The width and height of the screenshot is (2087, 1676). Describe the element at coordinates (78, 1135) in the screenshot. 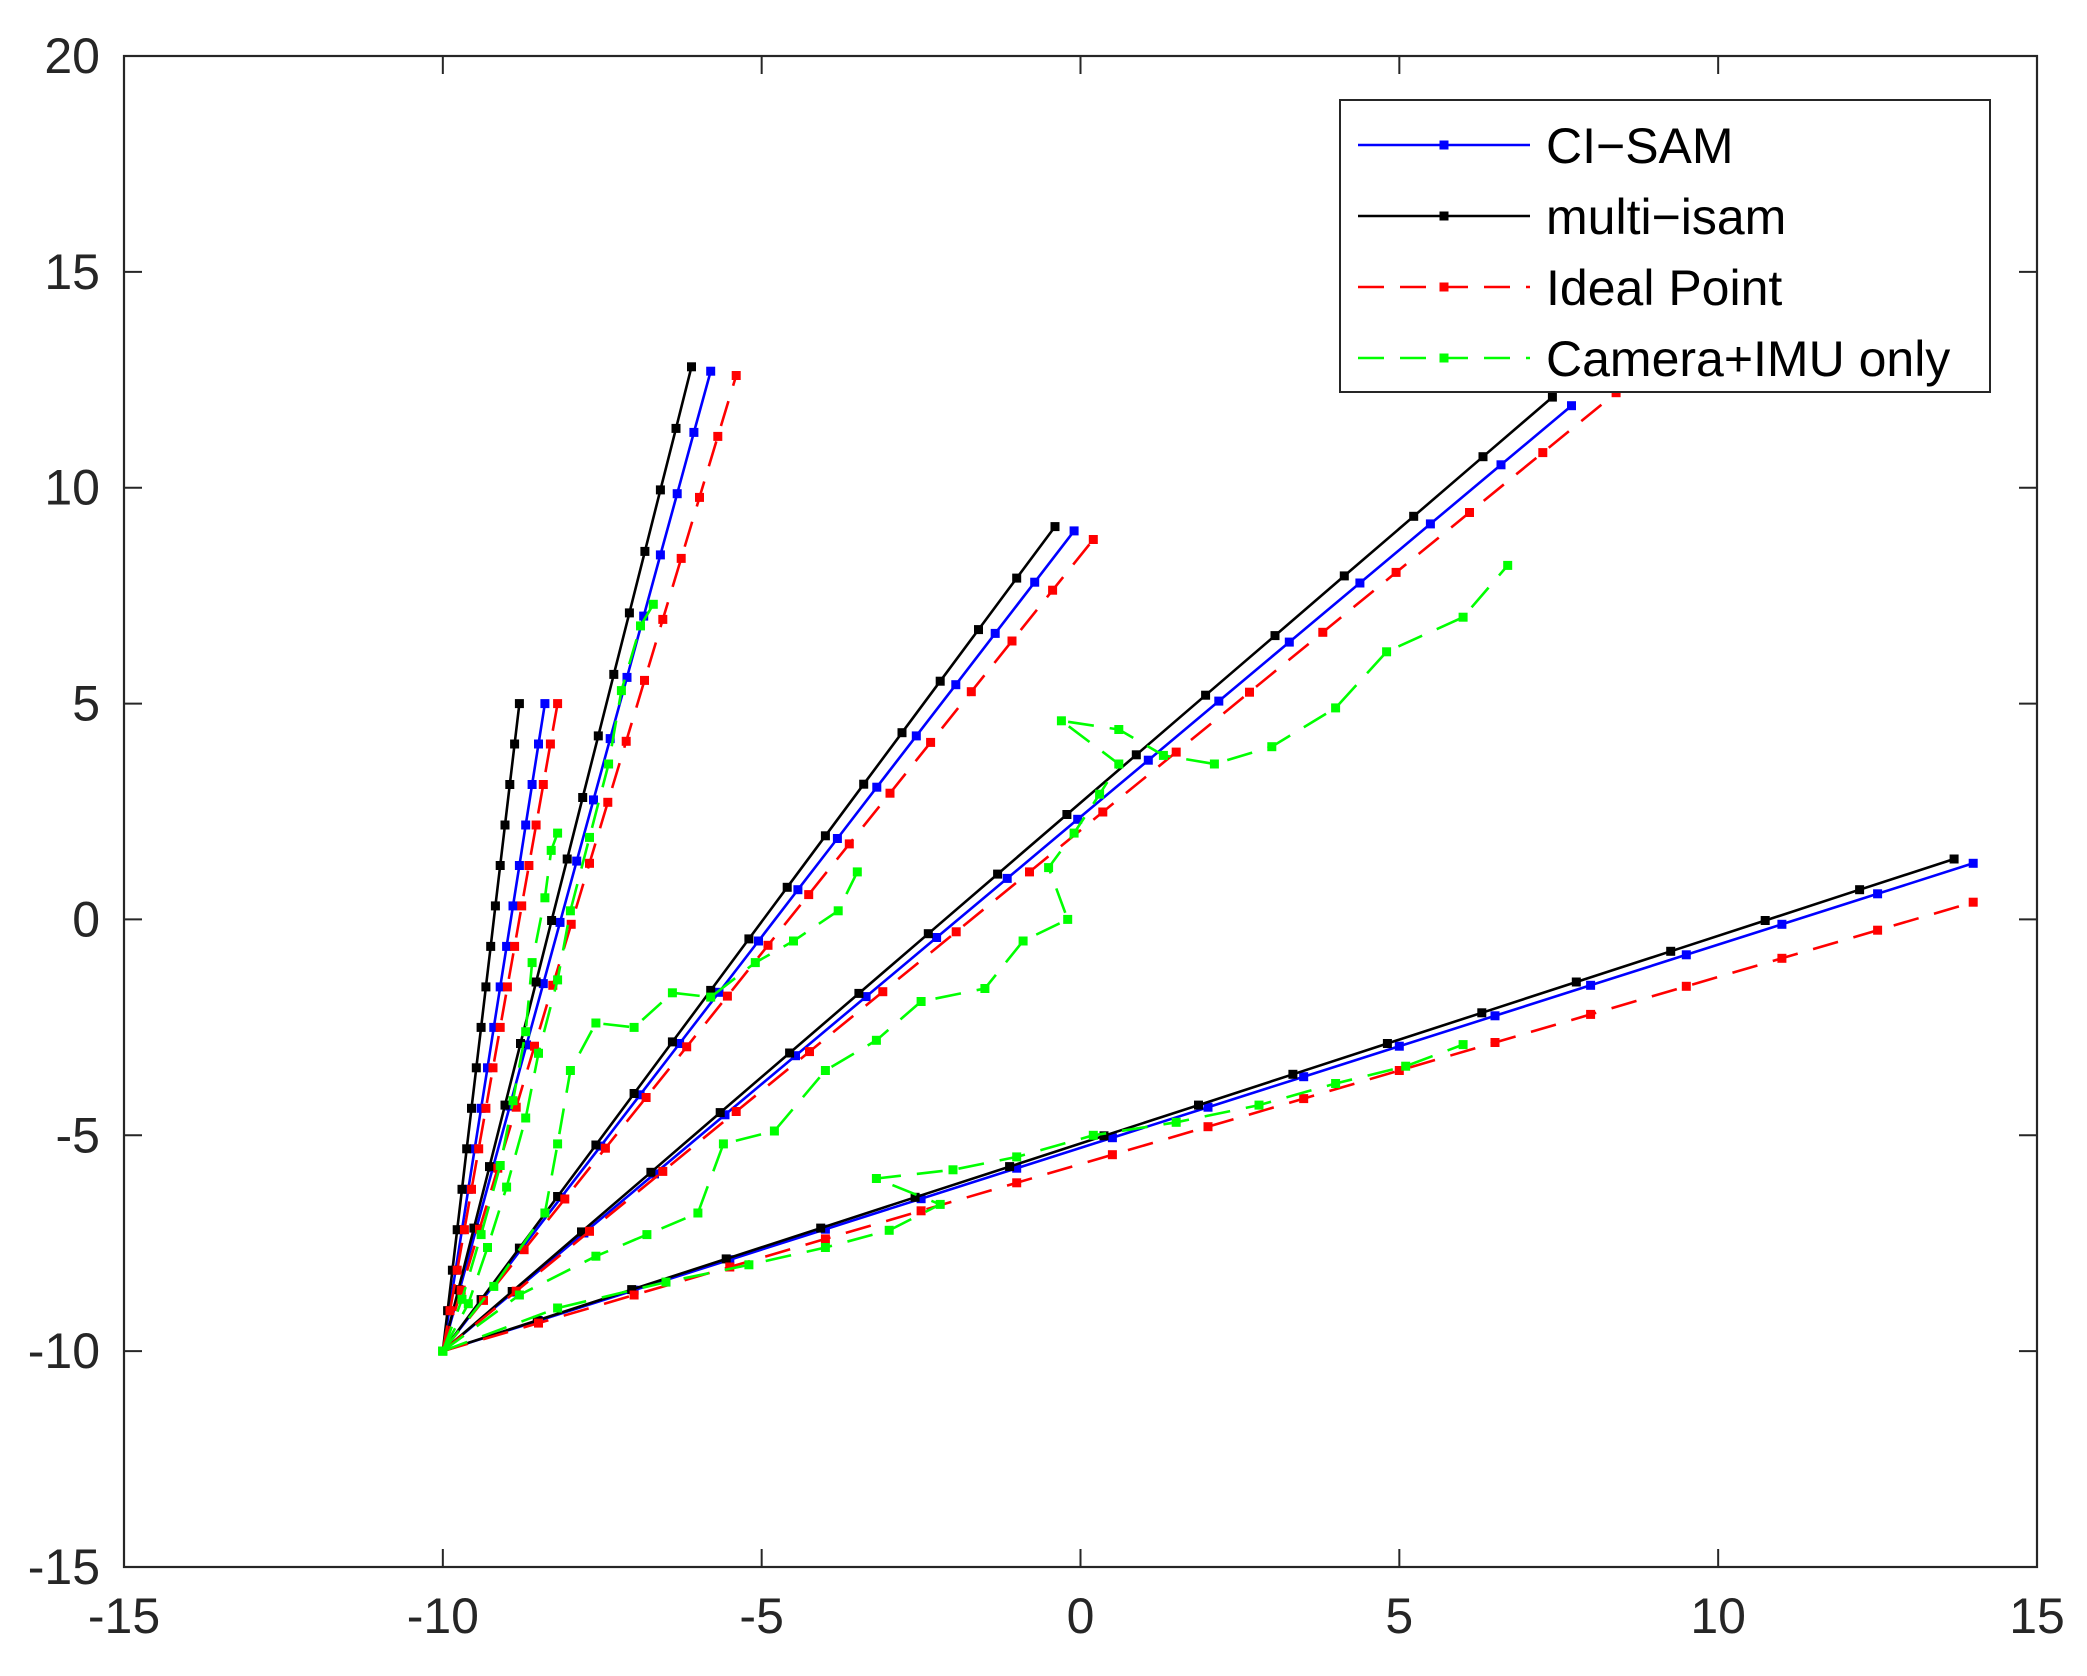

I see `y-tick-label: -5` at that location.